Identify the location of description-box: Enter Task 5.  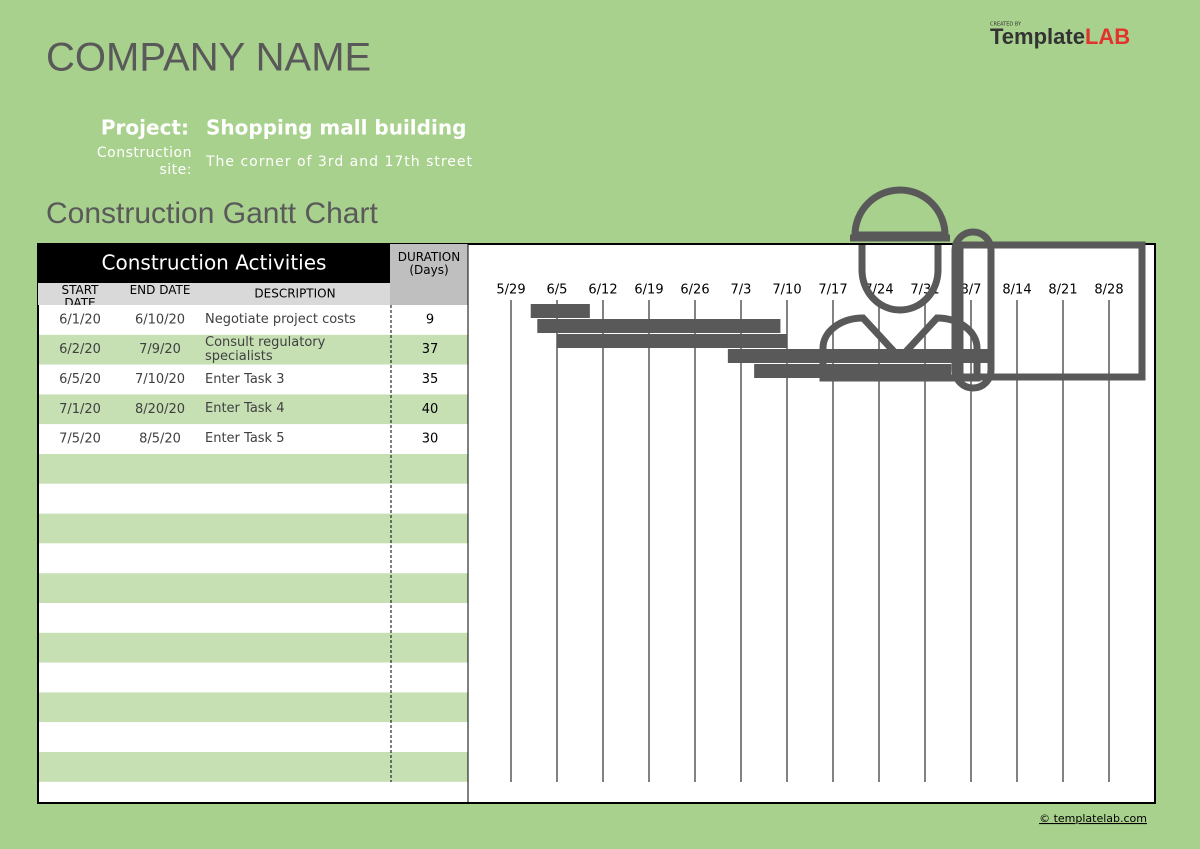
(245, 439).